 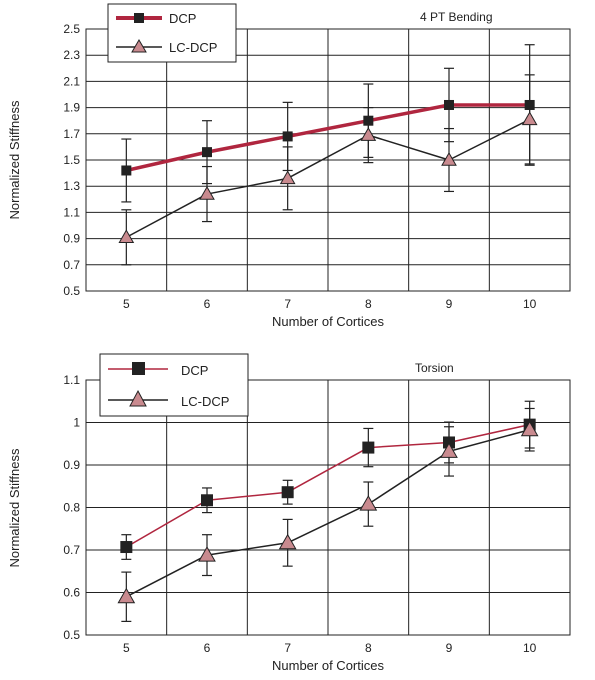 I want to click on y-tick-label: 2.3, so click(x=71, y=55).